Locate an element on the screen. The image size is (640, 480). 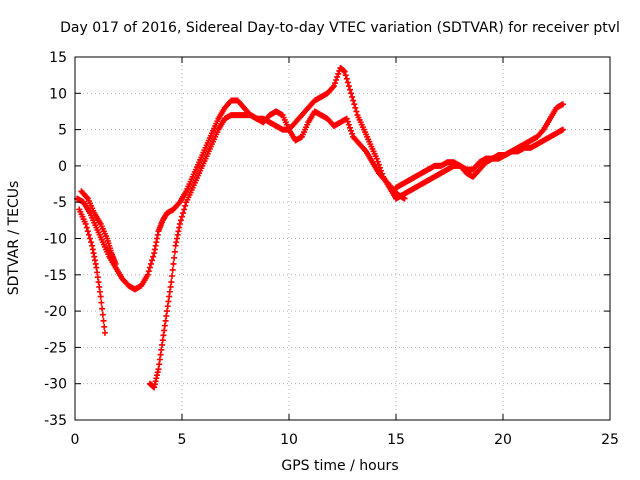
y-tick-label: 0 is located at coordinates (62, 167).